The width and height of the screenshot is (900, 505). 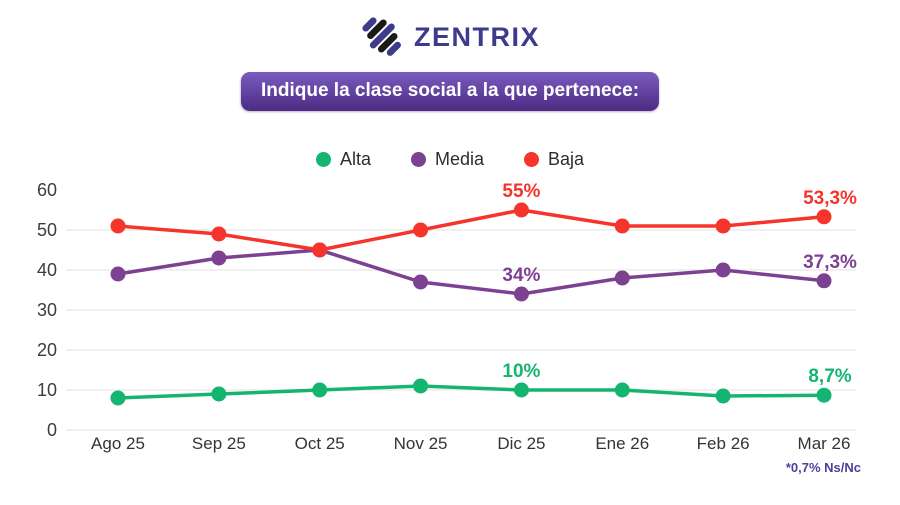 I want to click on legend-item-baja: Baja, so click(x=554, y=159).